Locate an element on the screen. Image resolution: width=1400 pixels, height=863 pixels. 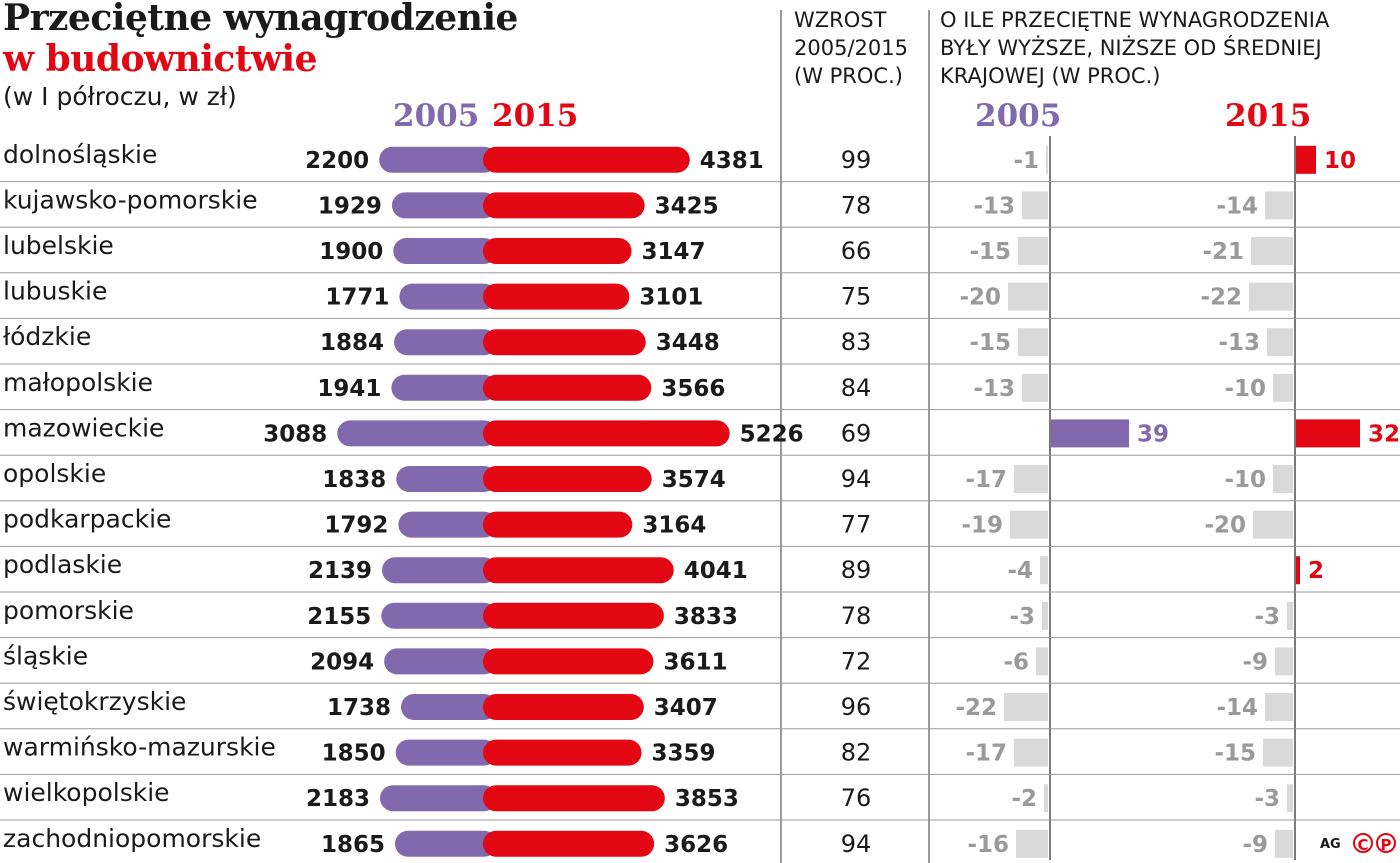
value-label-2015: 3574 is located at coordinates (694, 480).